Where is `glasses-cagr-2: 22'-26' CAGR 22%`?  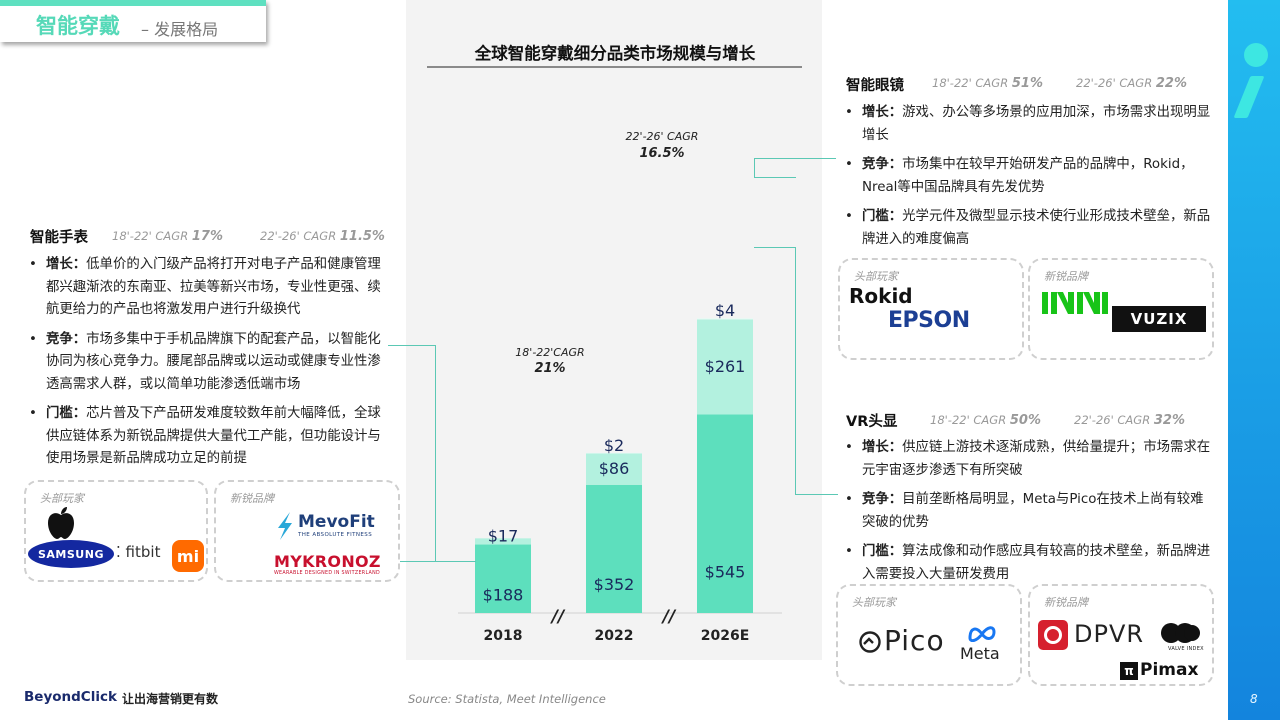 glasses-cagr-2: 22'-26' CAGR 22% is located at coordinates (1131, 83).